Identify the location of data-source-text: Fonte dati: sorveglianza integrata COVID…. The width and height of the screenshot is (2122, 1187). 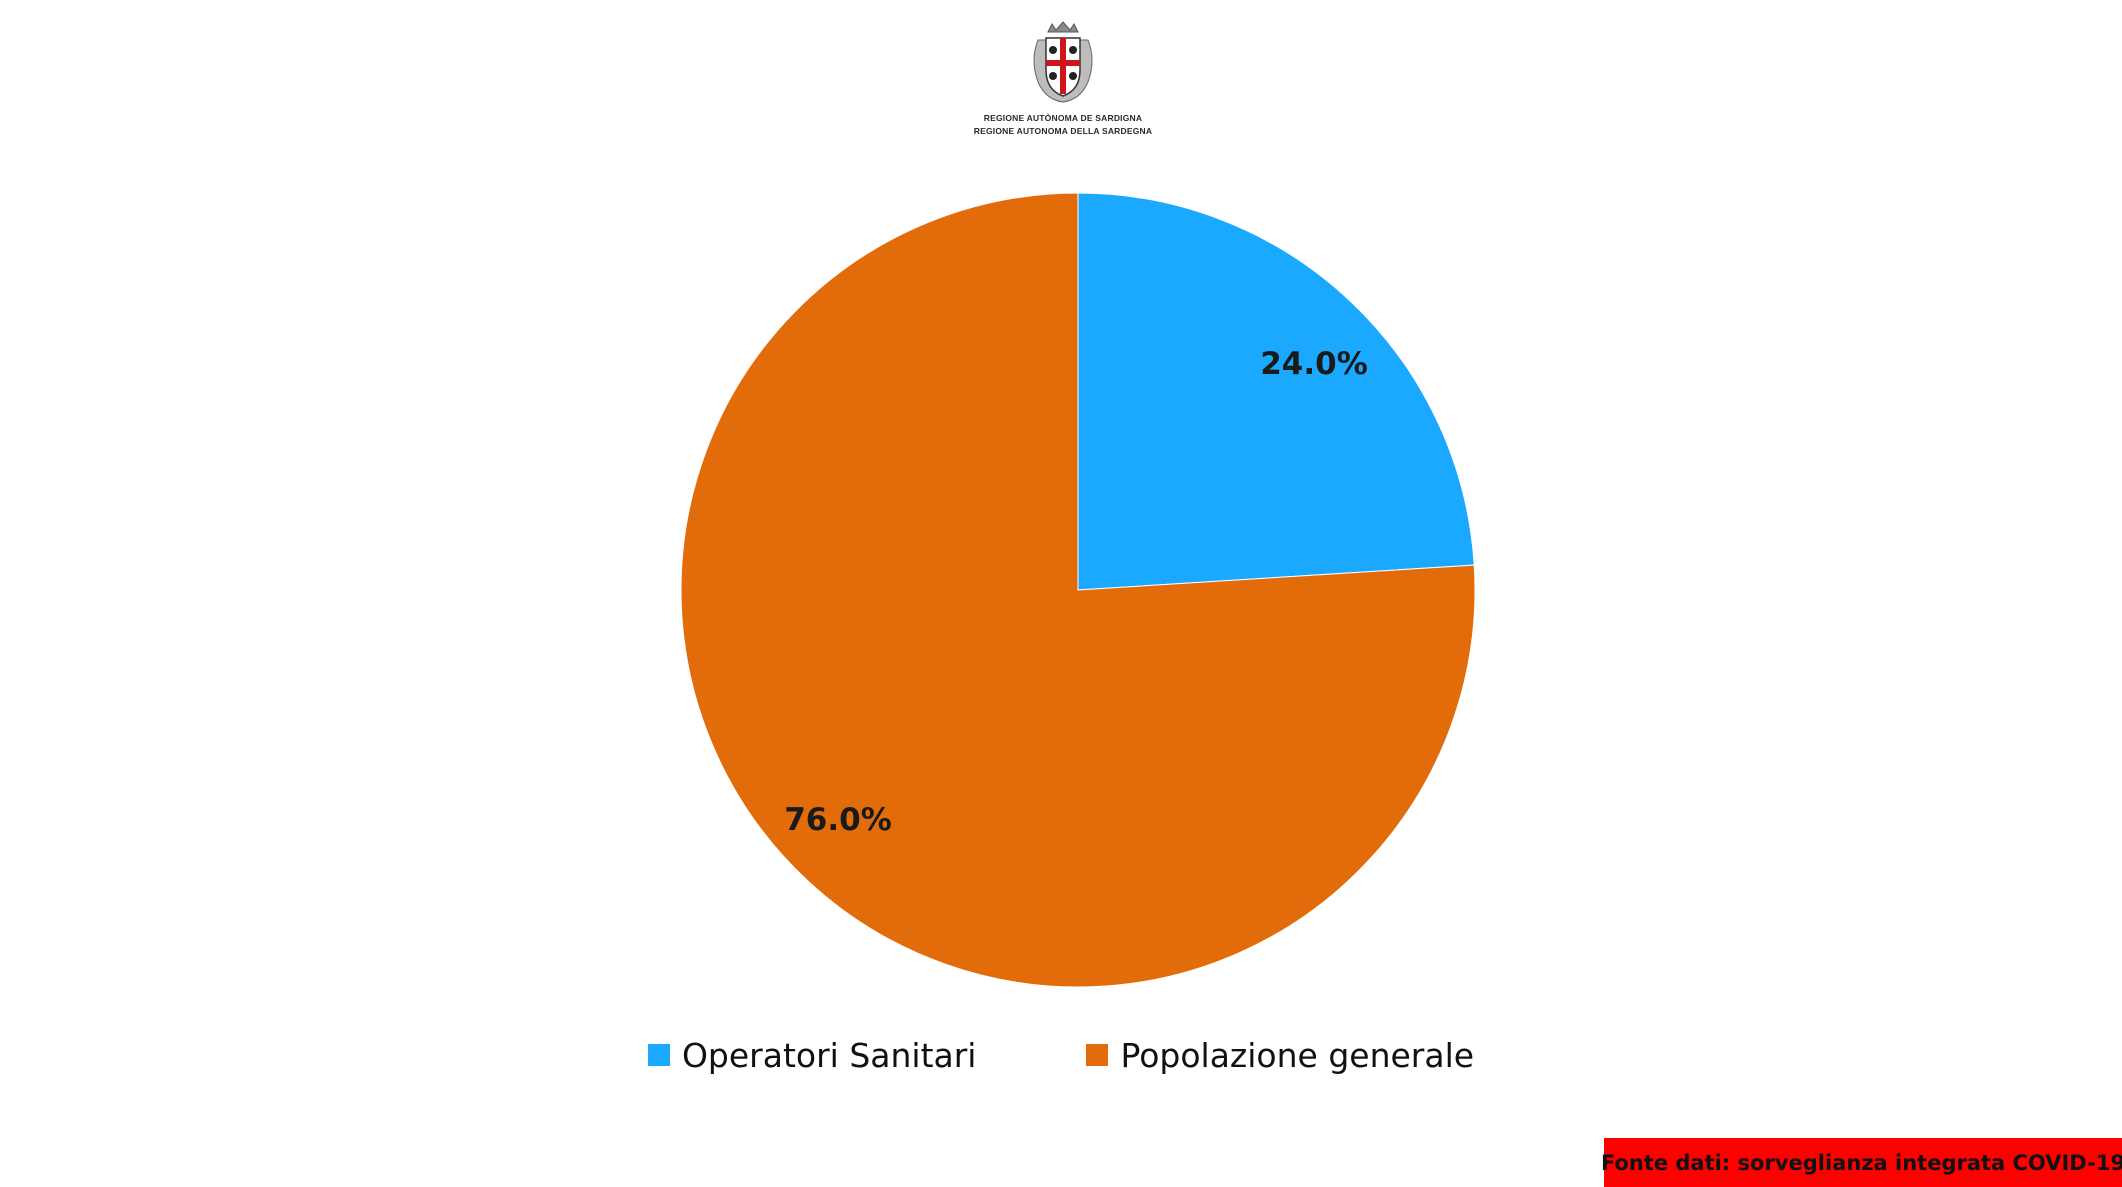
(1861, 1162).